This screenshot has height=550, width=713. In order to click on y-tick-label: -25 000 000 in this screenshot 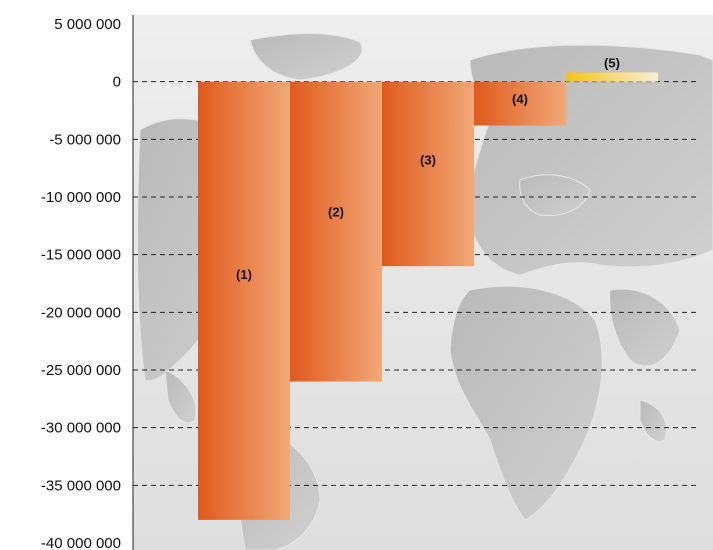, I will do `click(81, 370)`.